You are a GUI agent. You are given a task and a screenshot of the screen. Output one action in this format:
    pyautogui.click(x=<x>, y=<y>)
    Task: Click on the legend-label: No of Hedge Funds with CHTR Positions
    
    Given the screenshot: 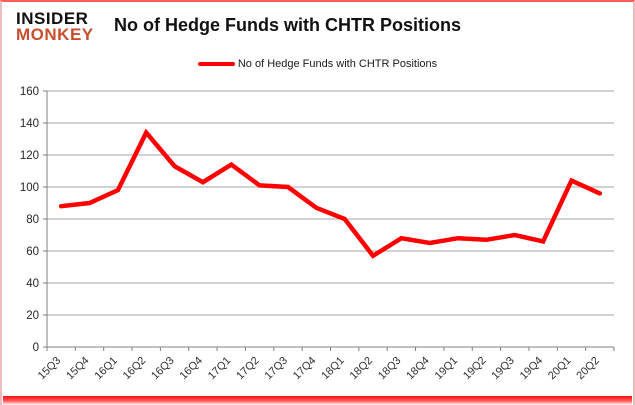 What is the action you would take?
    pyautogui.click(x=337, y=64)
    